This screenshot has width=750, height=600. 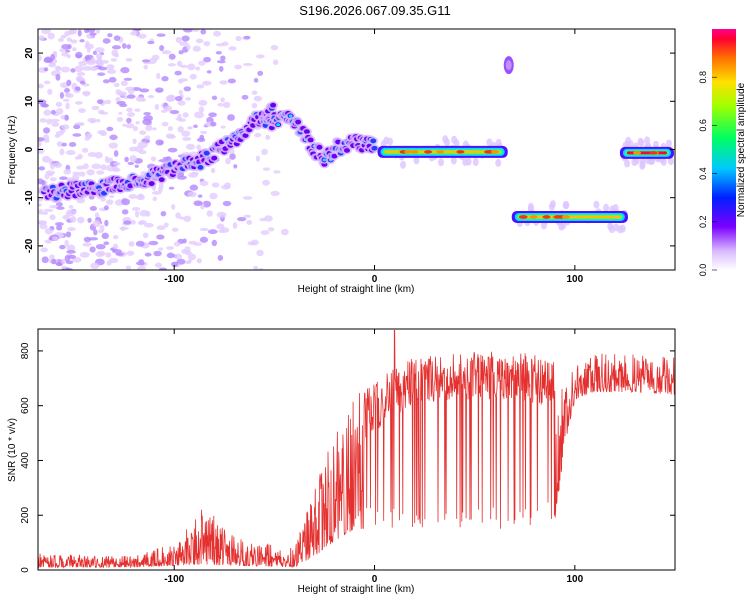 What do you see at coordinates (29, 245) in the screenshot?
I see `spectrogram-y-tick-label: -20` at bounding box center [29, 245].